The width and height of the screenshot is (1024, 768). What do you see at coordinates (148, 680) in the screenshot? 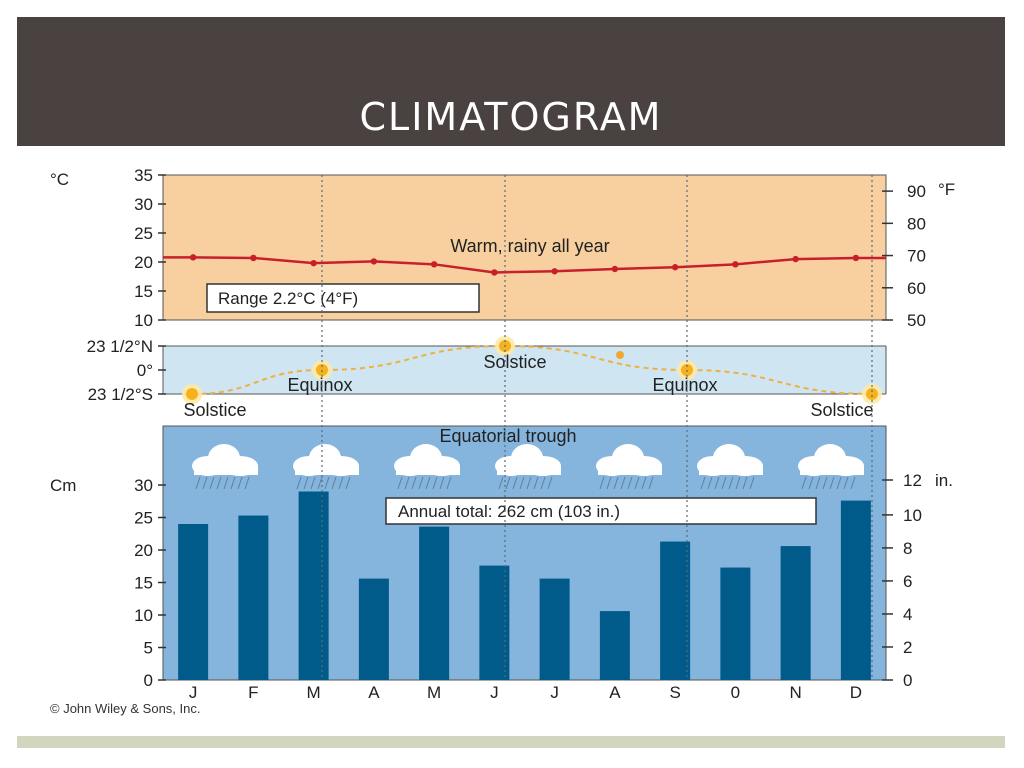
I see `precipitation-tick-label: 0` at bounding box center [148, 680].